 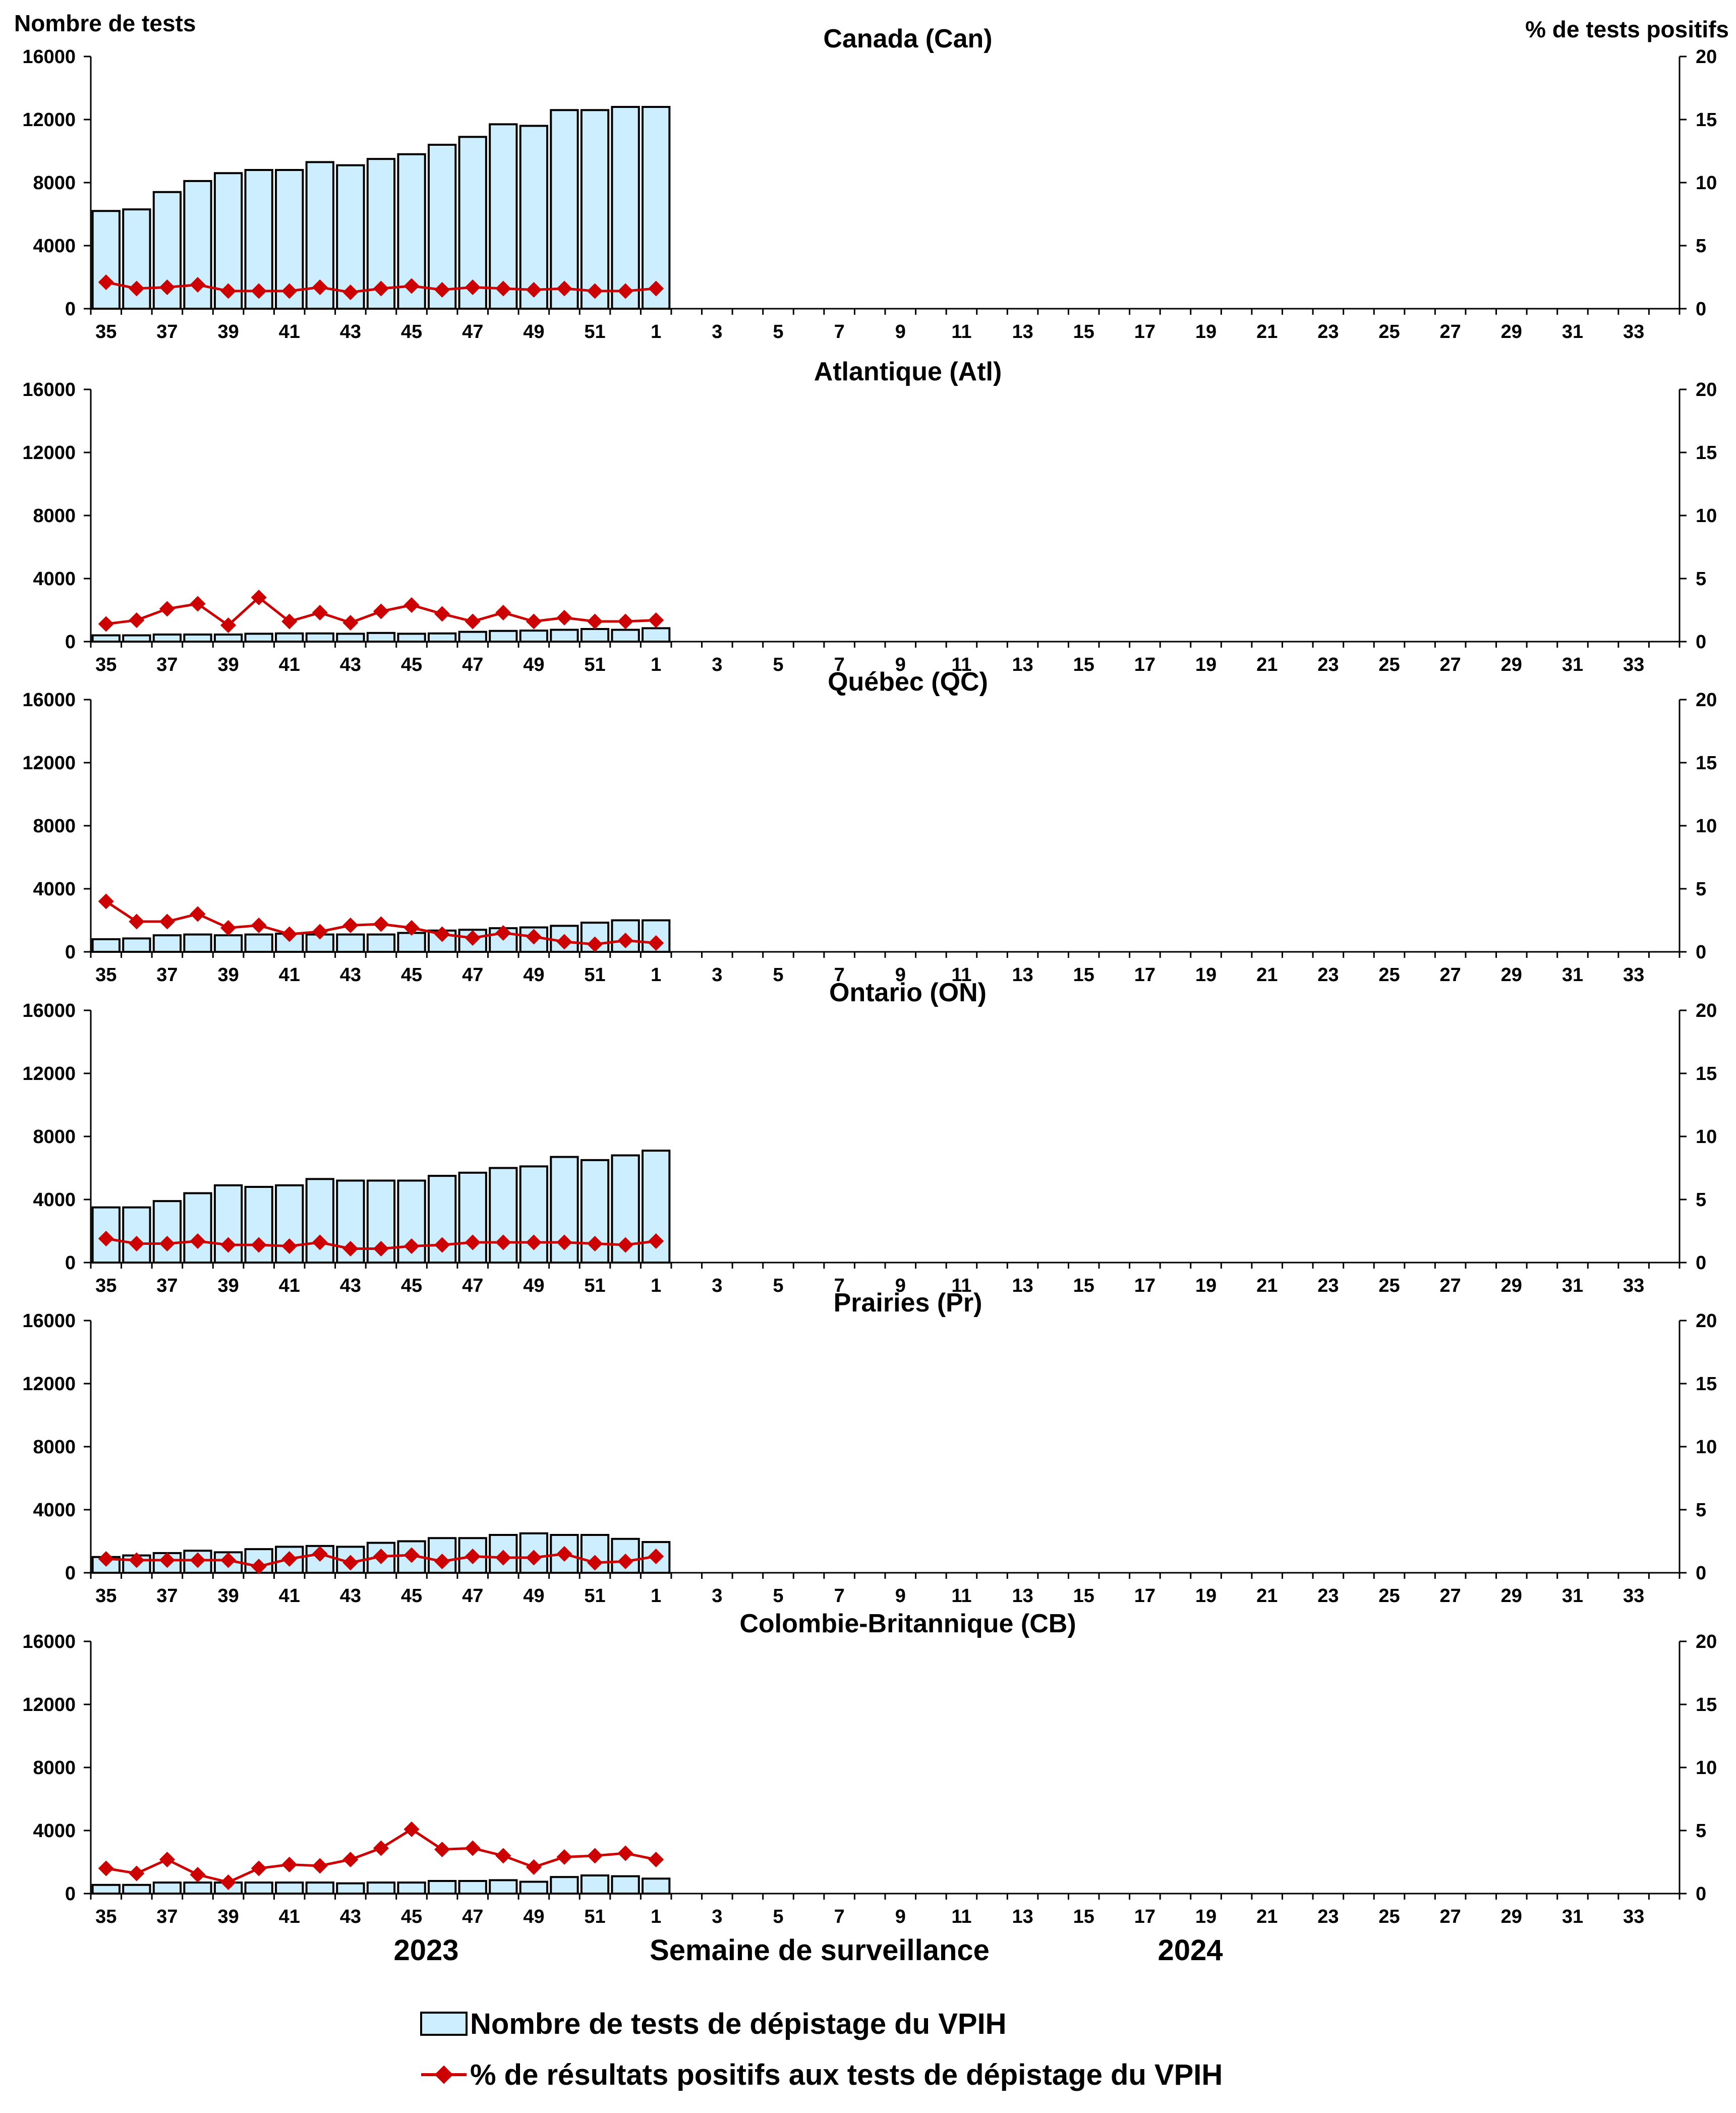 I want to click on legend-line-marker, so click(x=443, y=2074).